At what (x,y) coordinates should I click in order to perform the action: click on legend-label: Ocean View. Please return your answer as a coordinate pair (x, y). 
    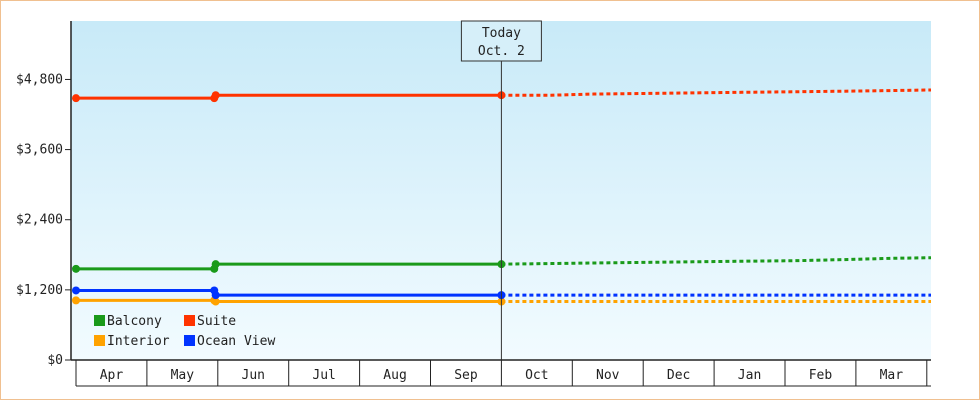
    Looking at the image, I should click on (236, 341).